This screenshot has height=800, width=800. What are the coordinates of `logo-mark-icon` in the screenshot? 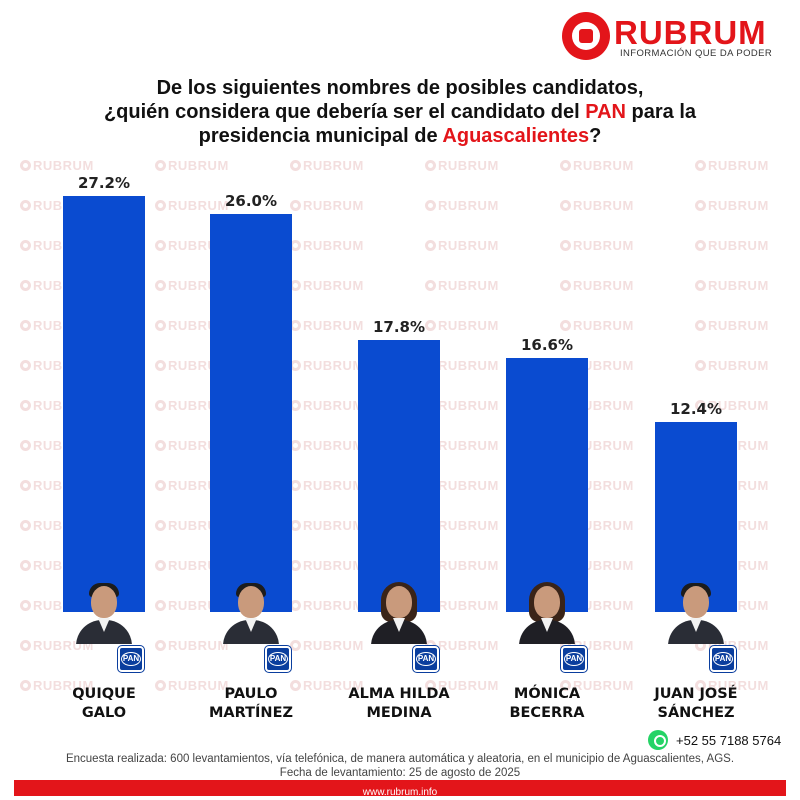 It's located at (586, 36).